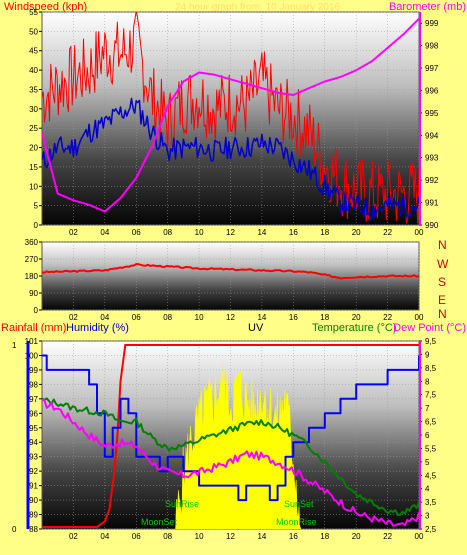 The height and width of the screenshot is (555, 467). I want to click on wind-right-y-tick-label: 999, so click(432, 23).